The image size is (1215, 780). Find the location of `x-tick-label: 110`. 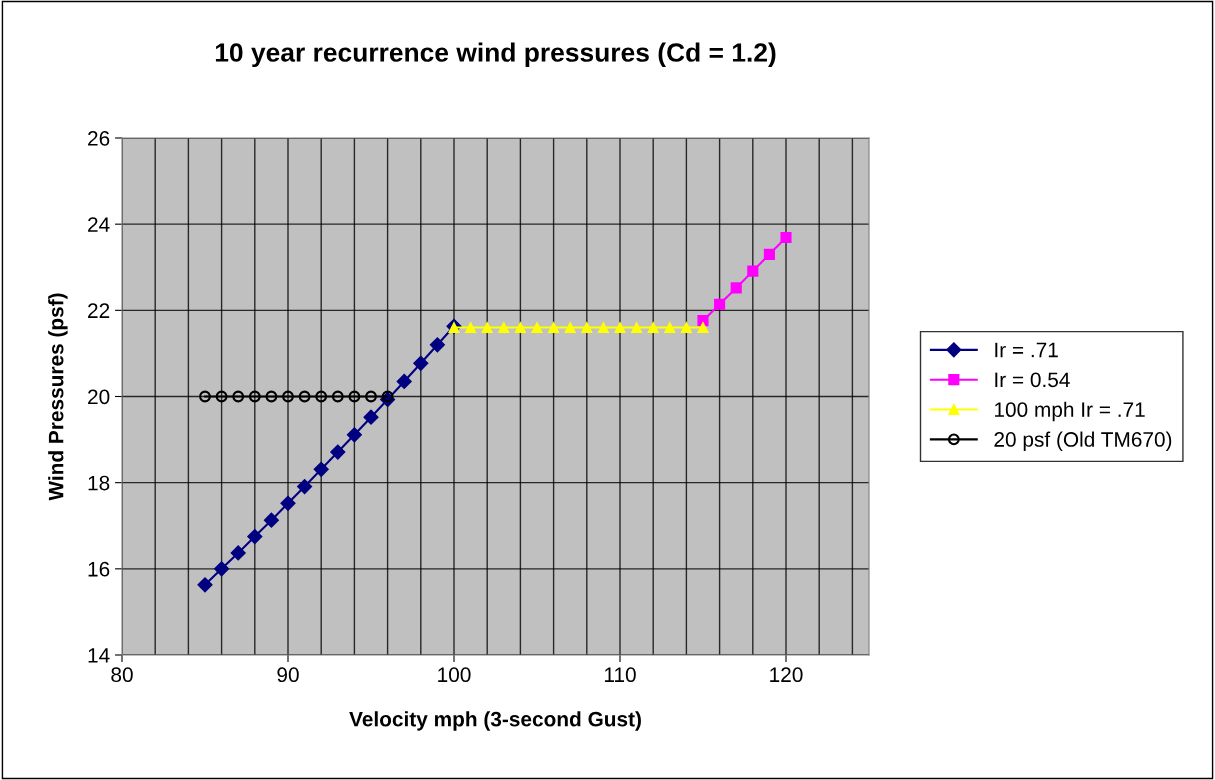

x-tick-label: 110 is located at coordinates (620, 675).